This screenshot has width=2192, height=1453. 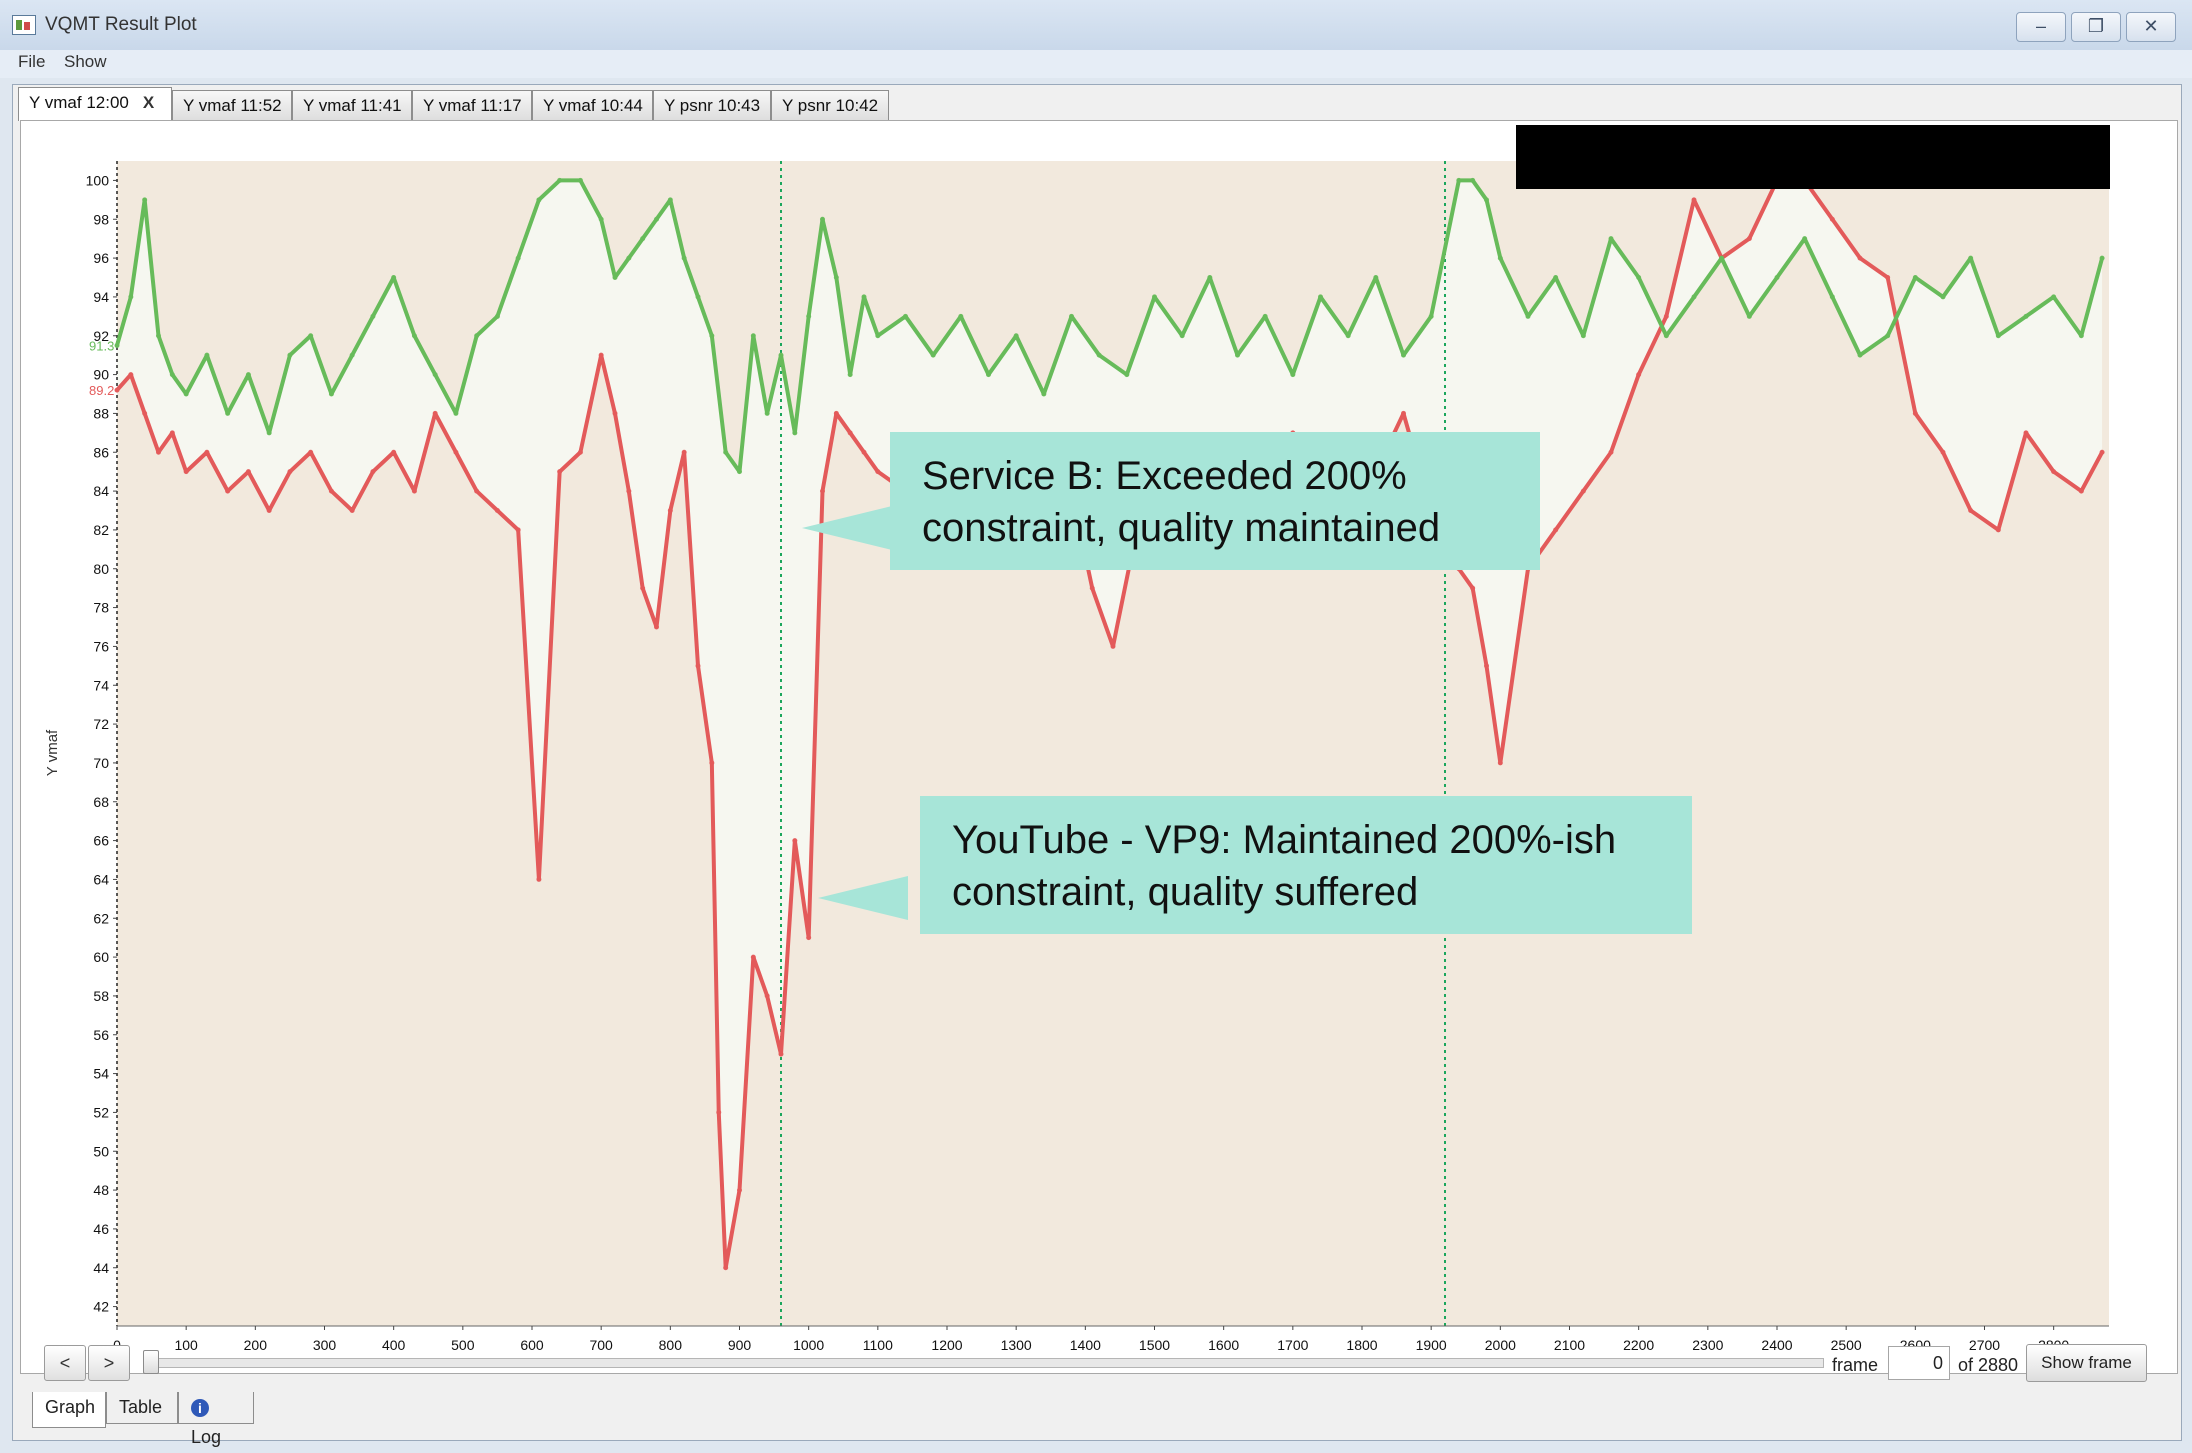 I want to click on tab-y-psnr-1042: Y psnr 10:42, so click(x=830, y=105).